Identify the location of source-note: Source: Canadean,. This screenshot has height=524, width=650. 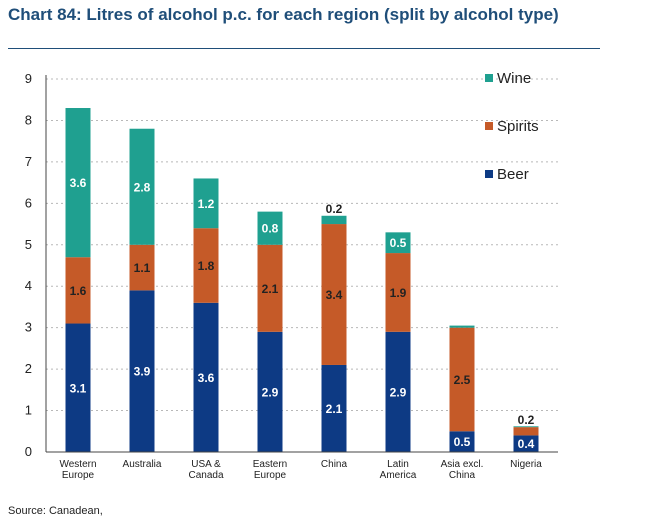
(55, 511).